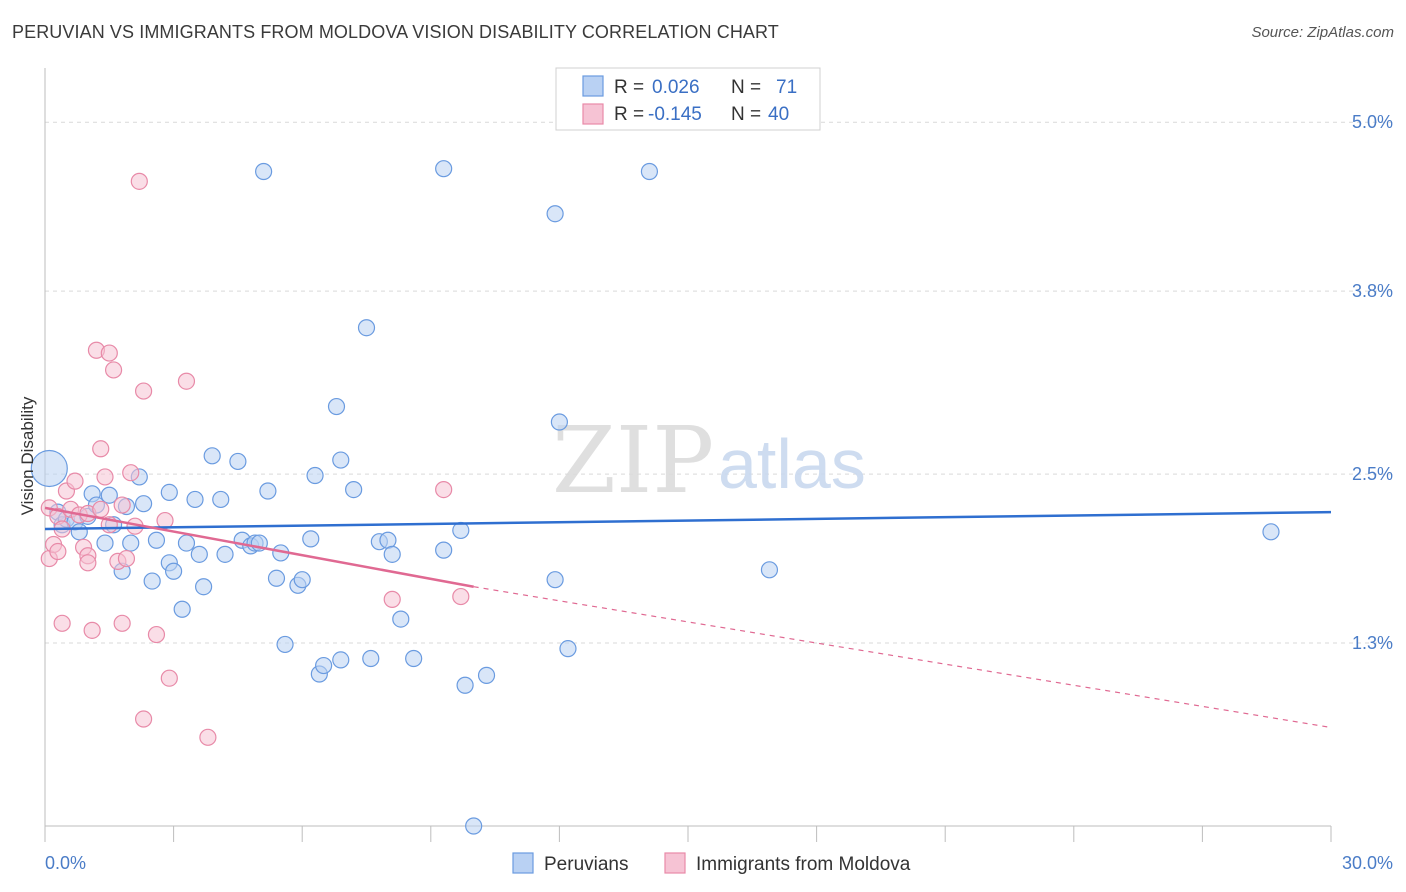 The width and height of the screenshot is (1406, 892). Describe the element at coordinates (523, 863) in the screenshot. I see `legend-swatch-peruvians` at that location.